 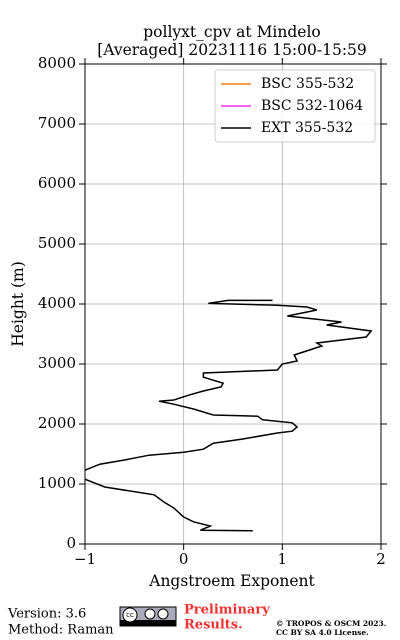 I want to click on y-tick-label: 3000, so click(x=57, y=363).